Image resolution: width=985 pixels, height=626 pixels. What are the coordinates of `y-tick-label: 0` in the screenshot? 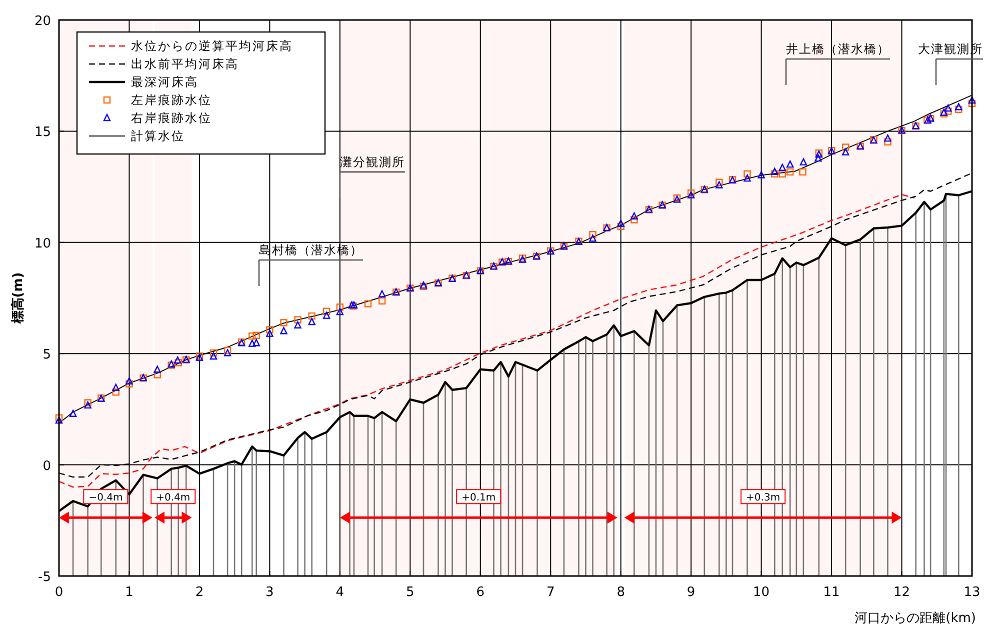 It's located at (46, 466).